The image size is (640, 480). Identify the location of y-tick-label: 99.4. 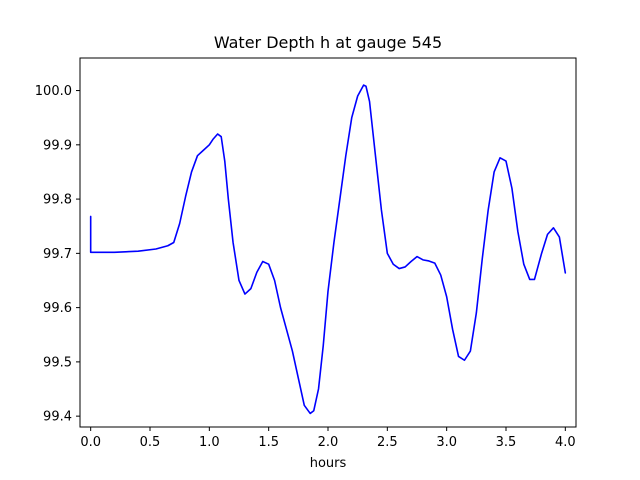
(57, 417).